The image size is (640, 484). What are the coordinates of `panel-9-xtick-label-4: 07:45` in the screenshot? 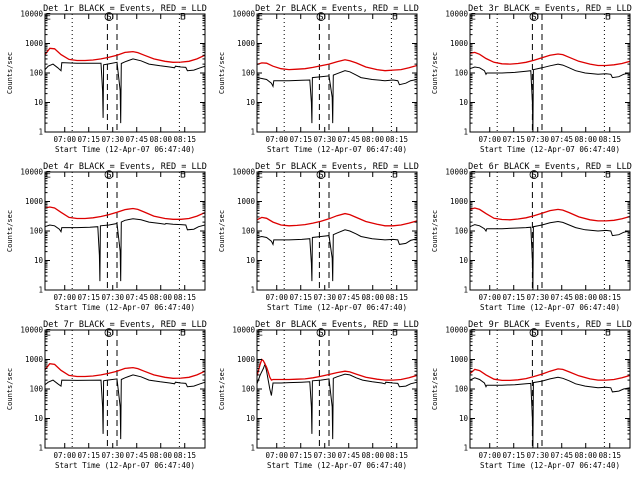 It's located at (561, 455).